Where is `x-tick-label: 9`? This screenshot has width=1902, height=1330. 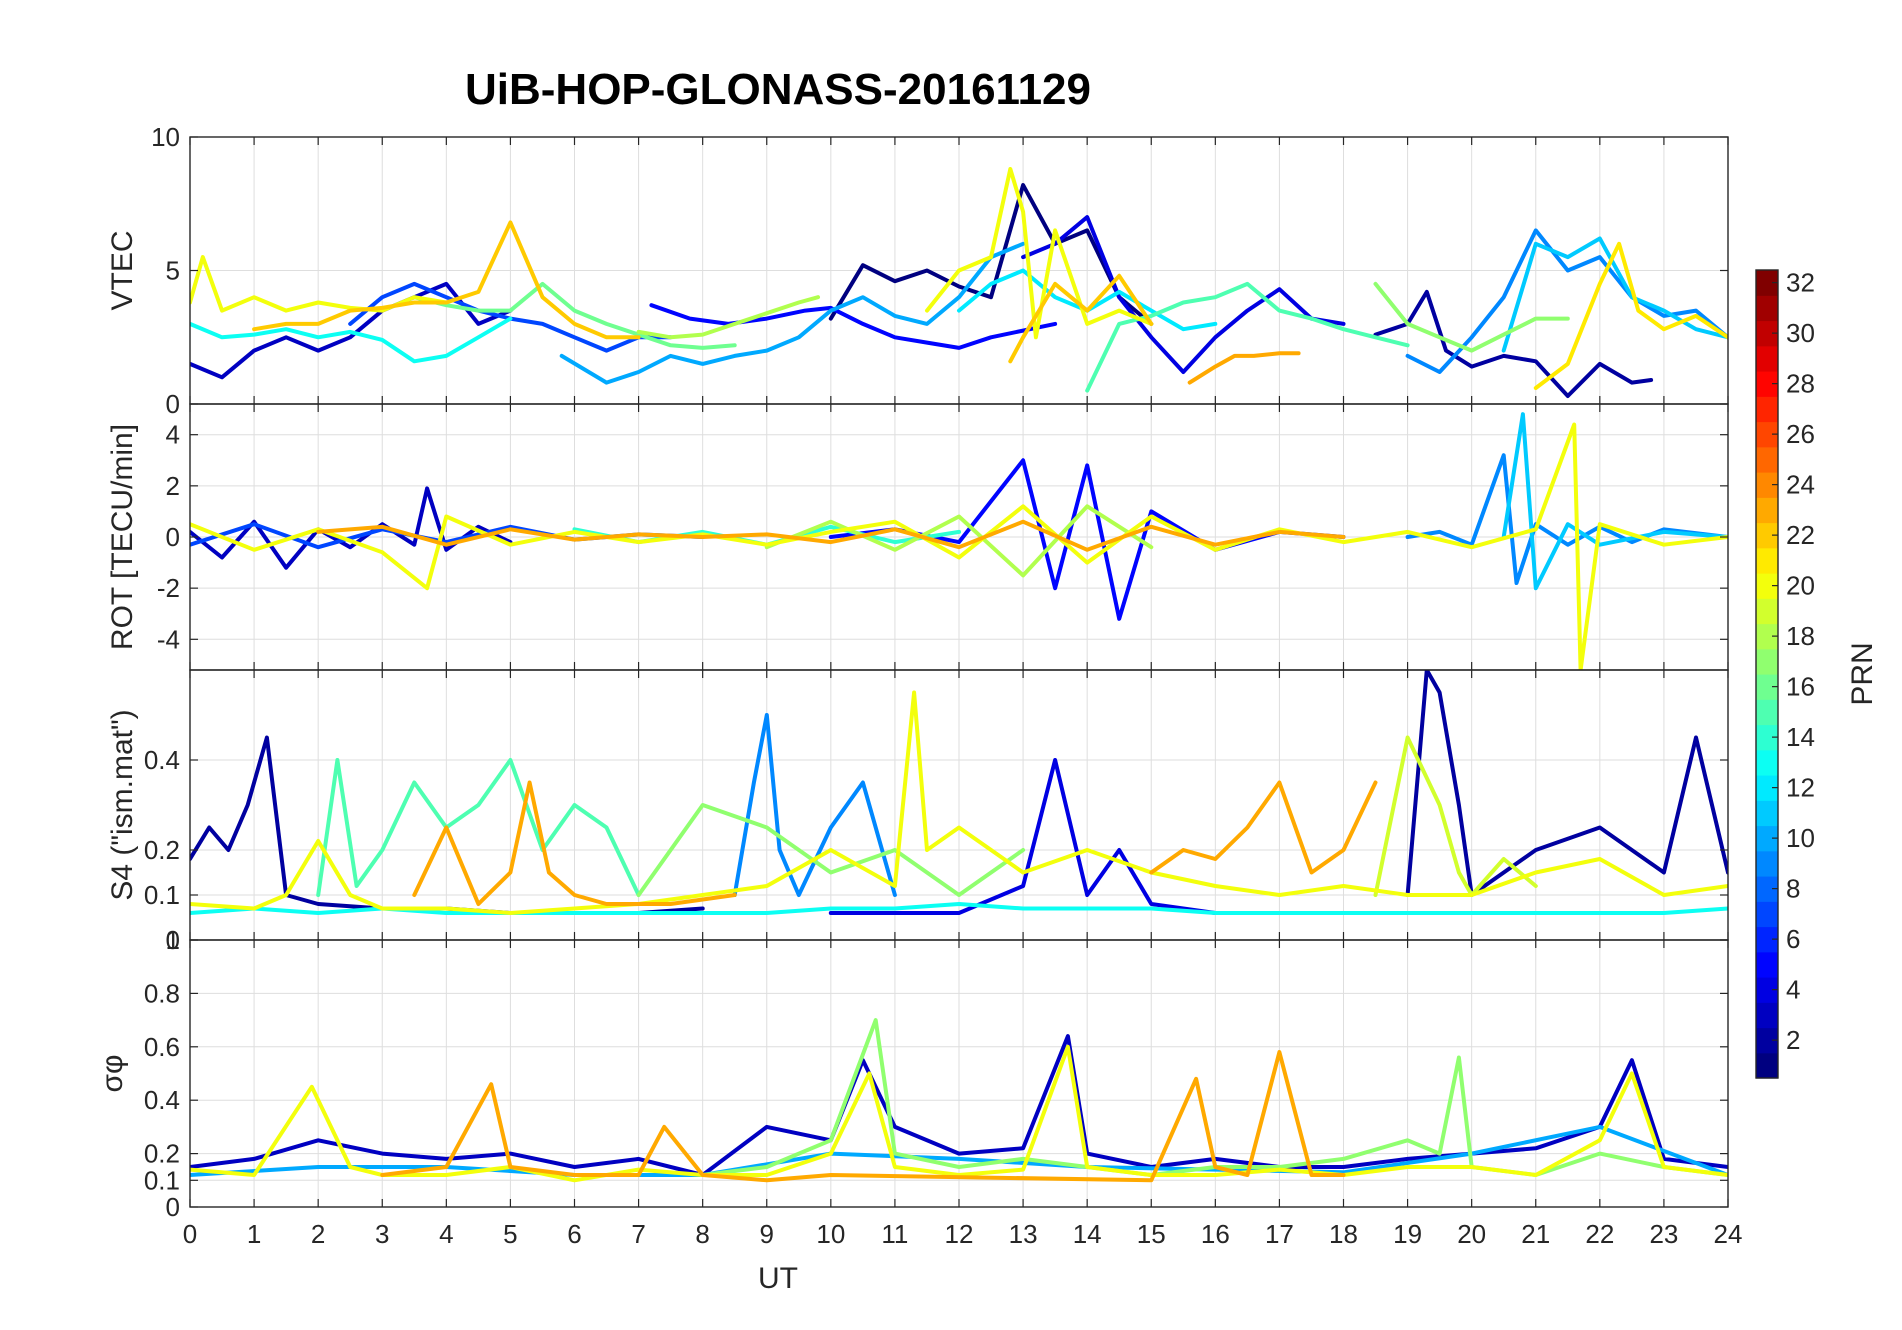
x-tick-label: 9 is located at coordinates (767, 1234).